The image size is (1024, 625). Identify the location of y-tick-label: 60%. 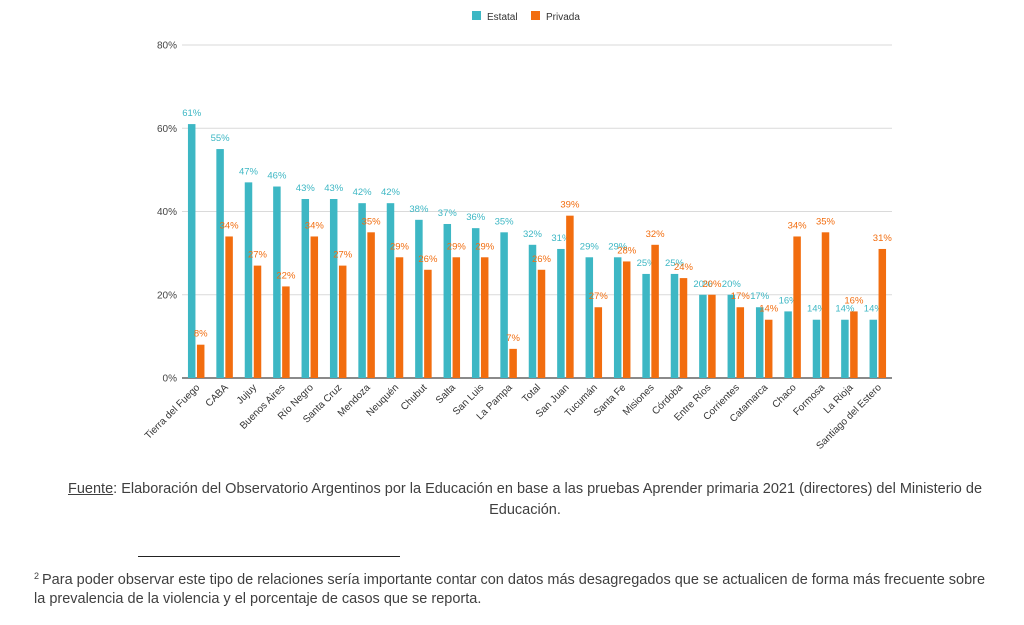
(167, 129).